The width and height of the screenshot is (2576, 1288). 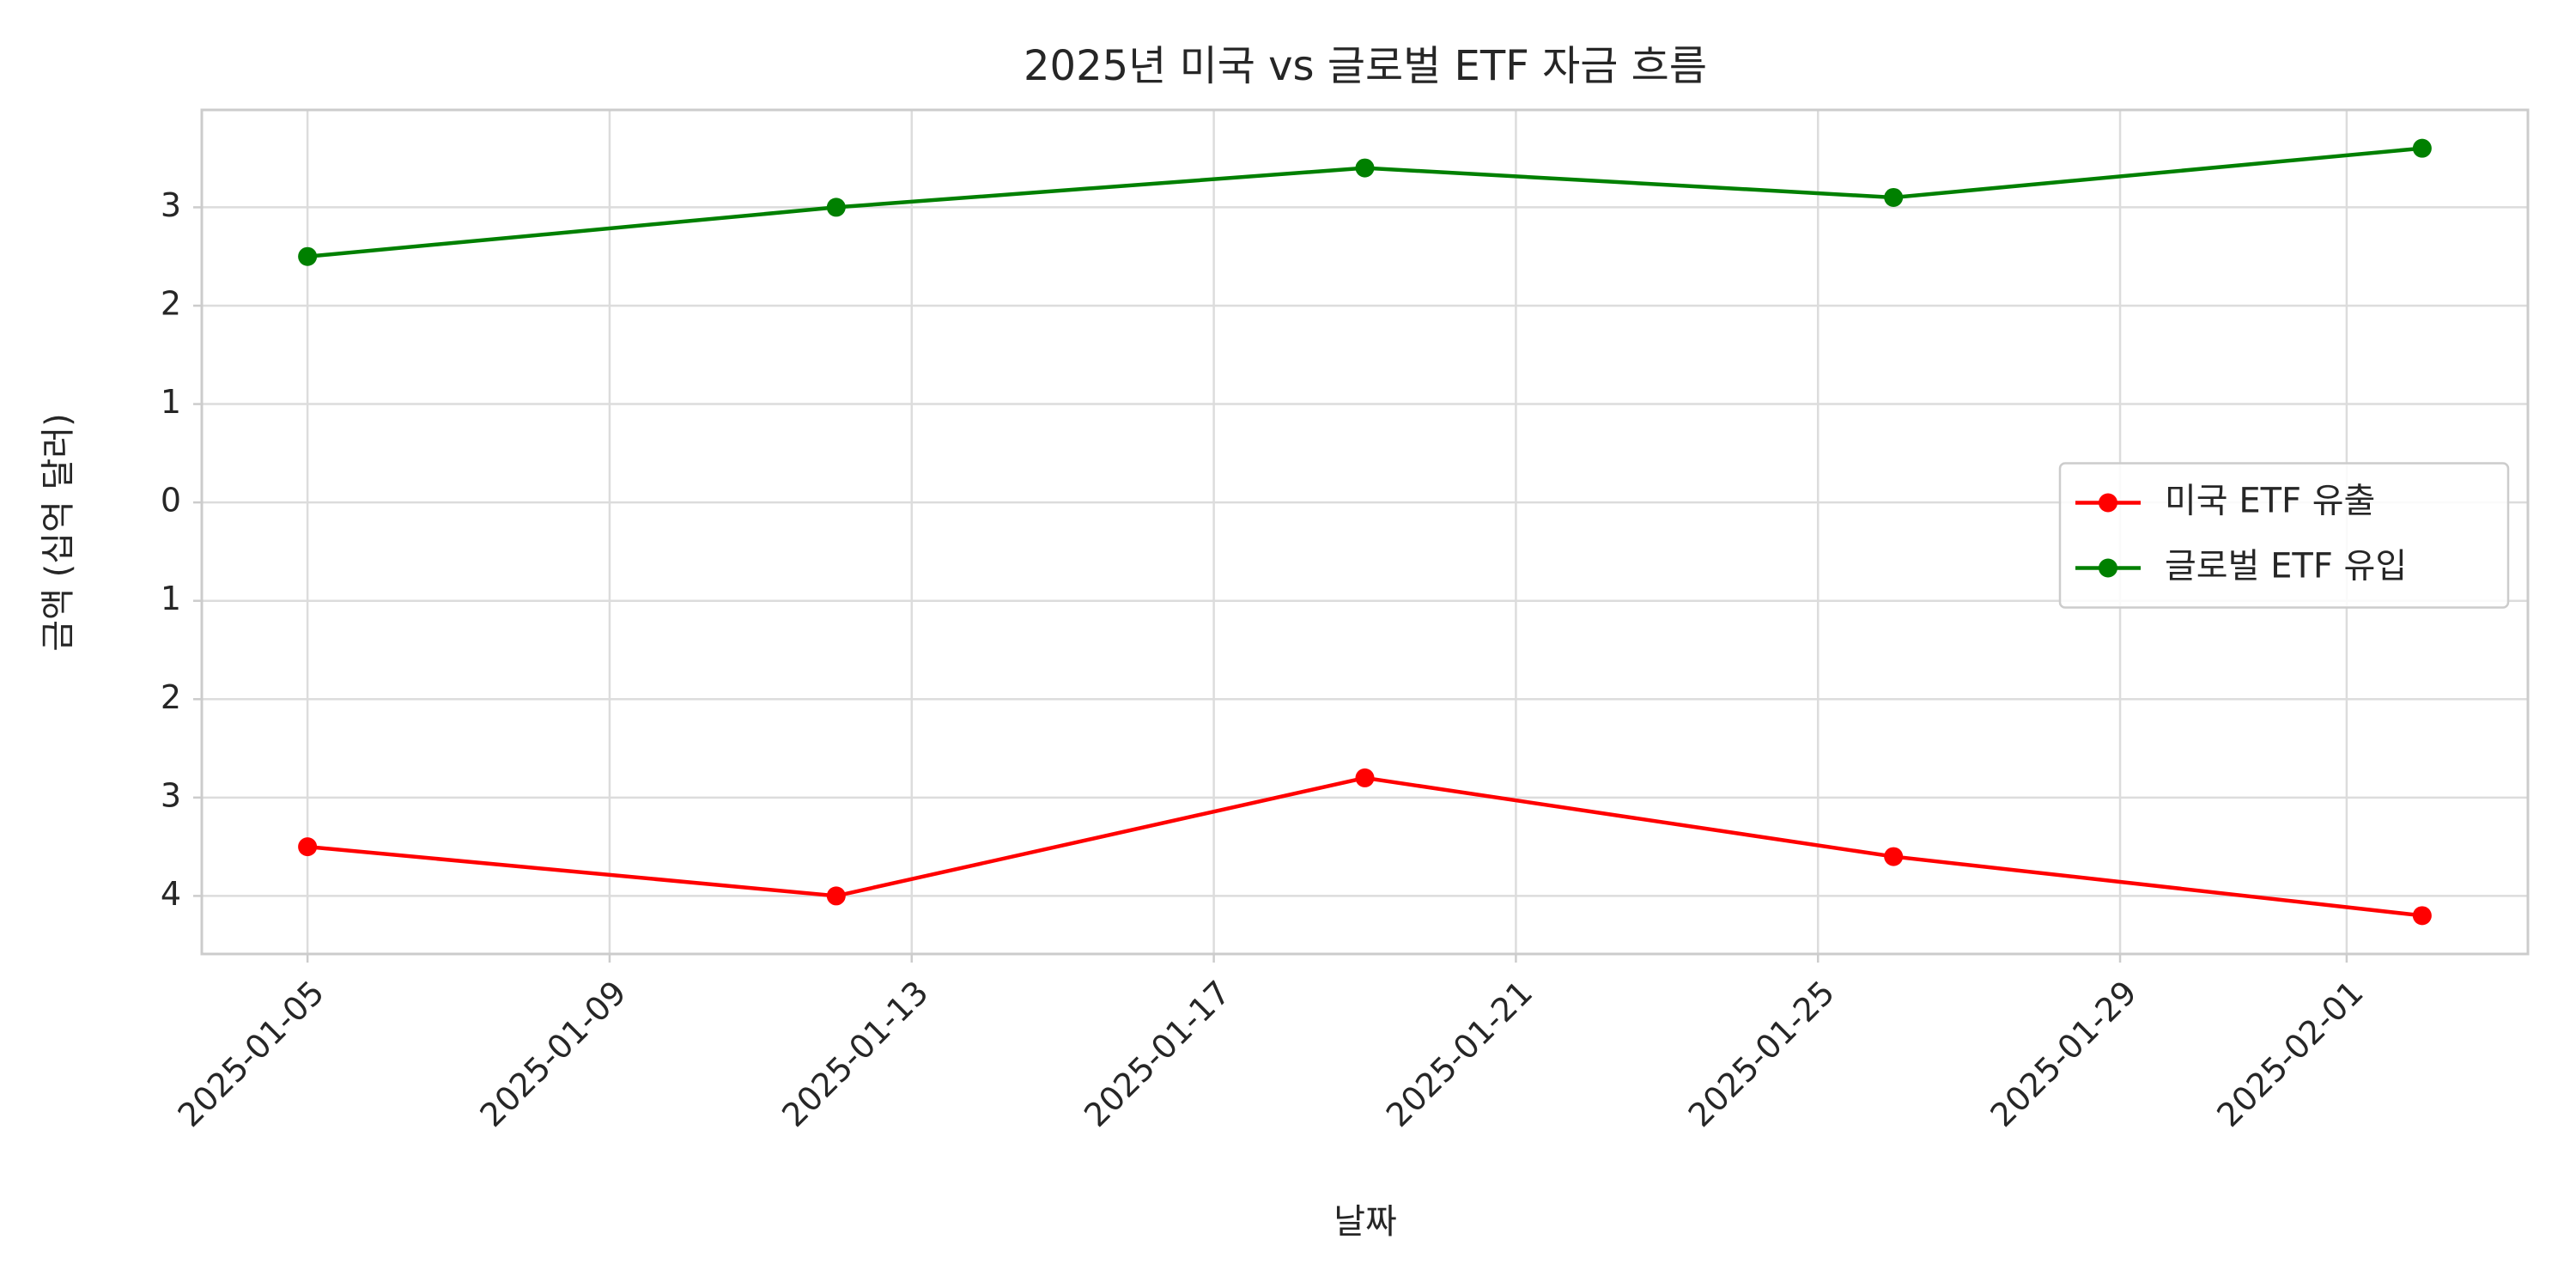 I want to click on legend-label: 미국 ETF 유출, so click(x=2270, y=501).